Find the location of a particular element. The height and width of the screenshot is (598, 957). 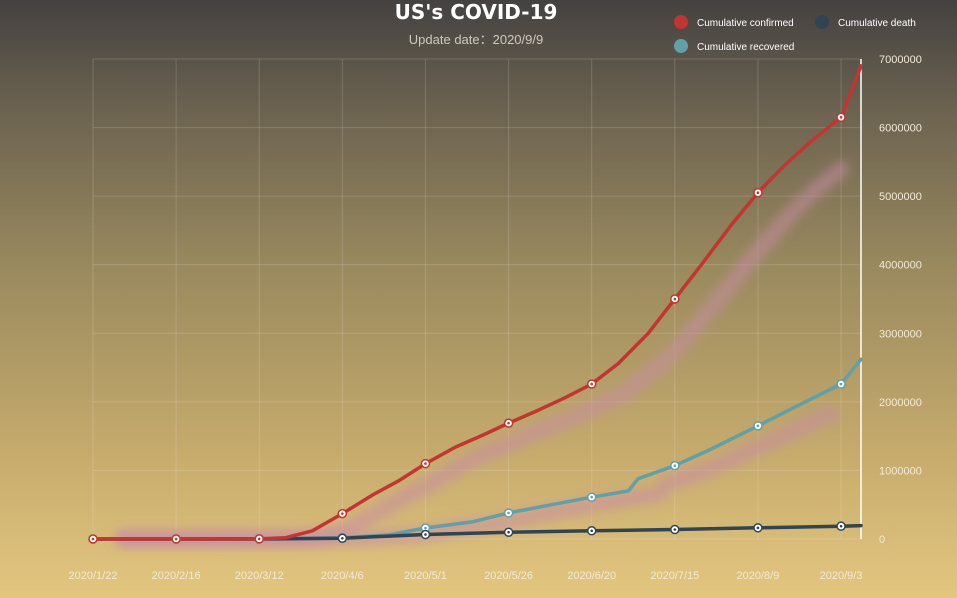

chart-subtitle: Update date：2020/9/9 is located at coordinates (476, 39).